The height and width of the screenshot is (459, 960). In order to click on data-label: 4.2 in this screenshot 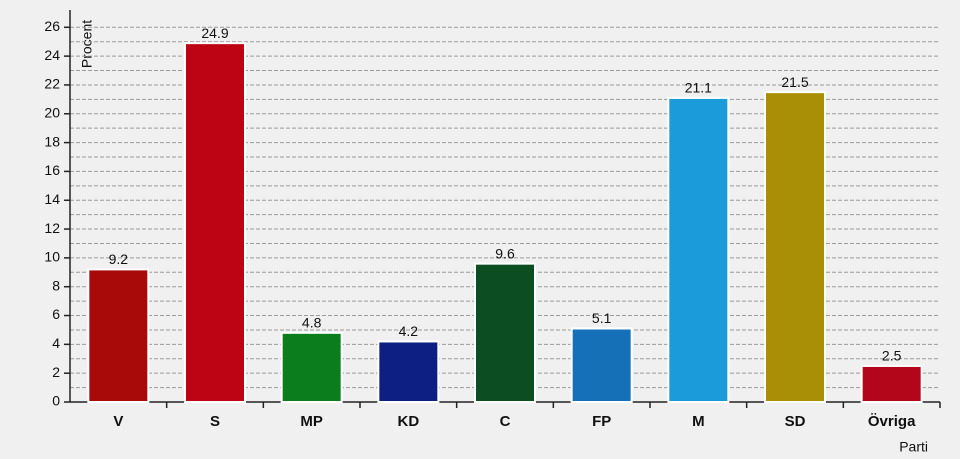, I will do `click(409, 331)`.